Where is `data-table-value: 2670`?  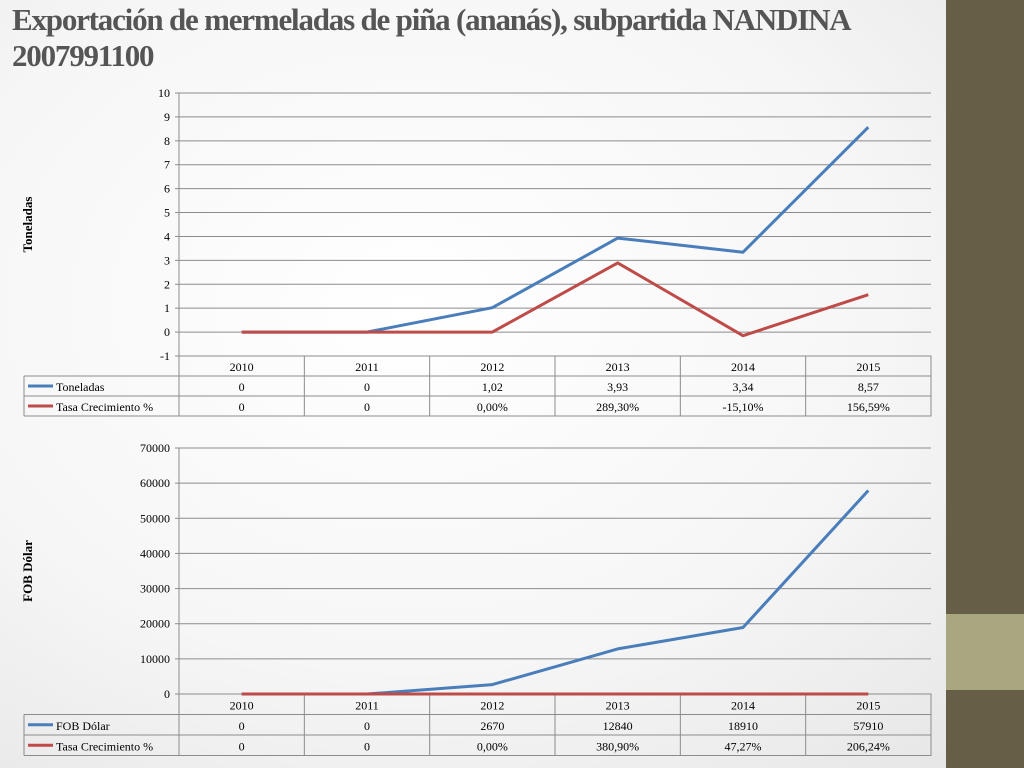
data-table-value: 2670 is located at coordinates (492, 726).